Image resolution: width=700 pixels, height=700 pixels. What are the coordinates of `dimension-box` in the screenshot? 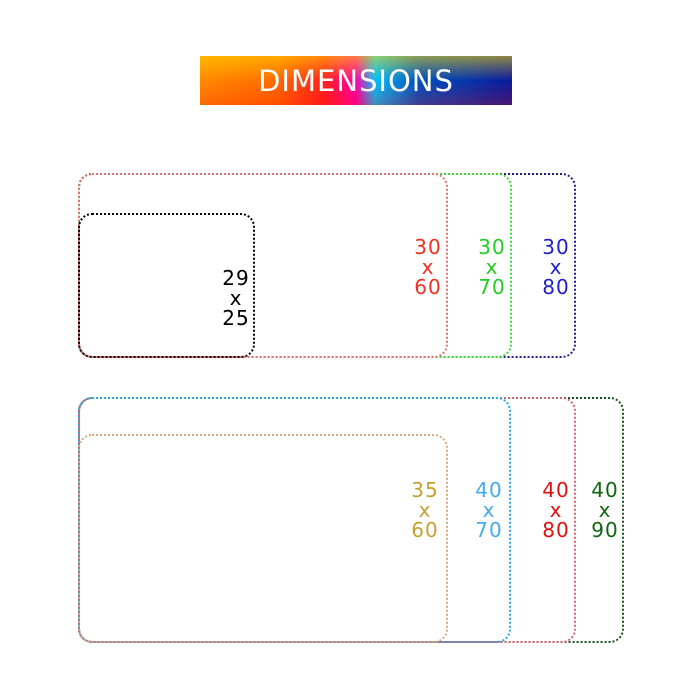 It's located at (166, 285).